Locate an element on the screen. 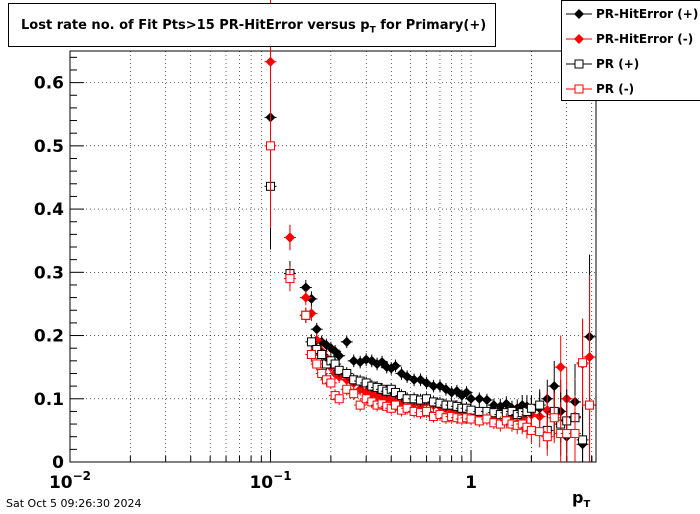  legend-label: PR-HitError (+) is located at coordinates (647, 14).